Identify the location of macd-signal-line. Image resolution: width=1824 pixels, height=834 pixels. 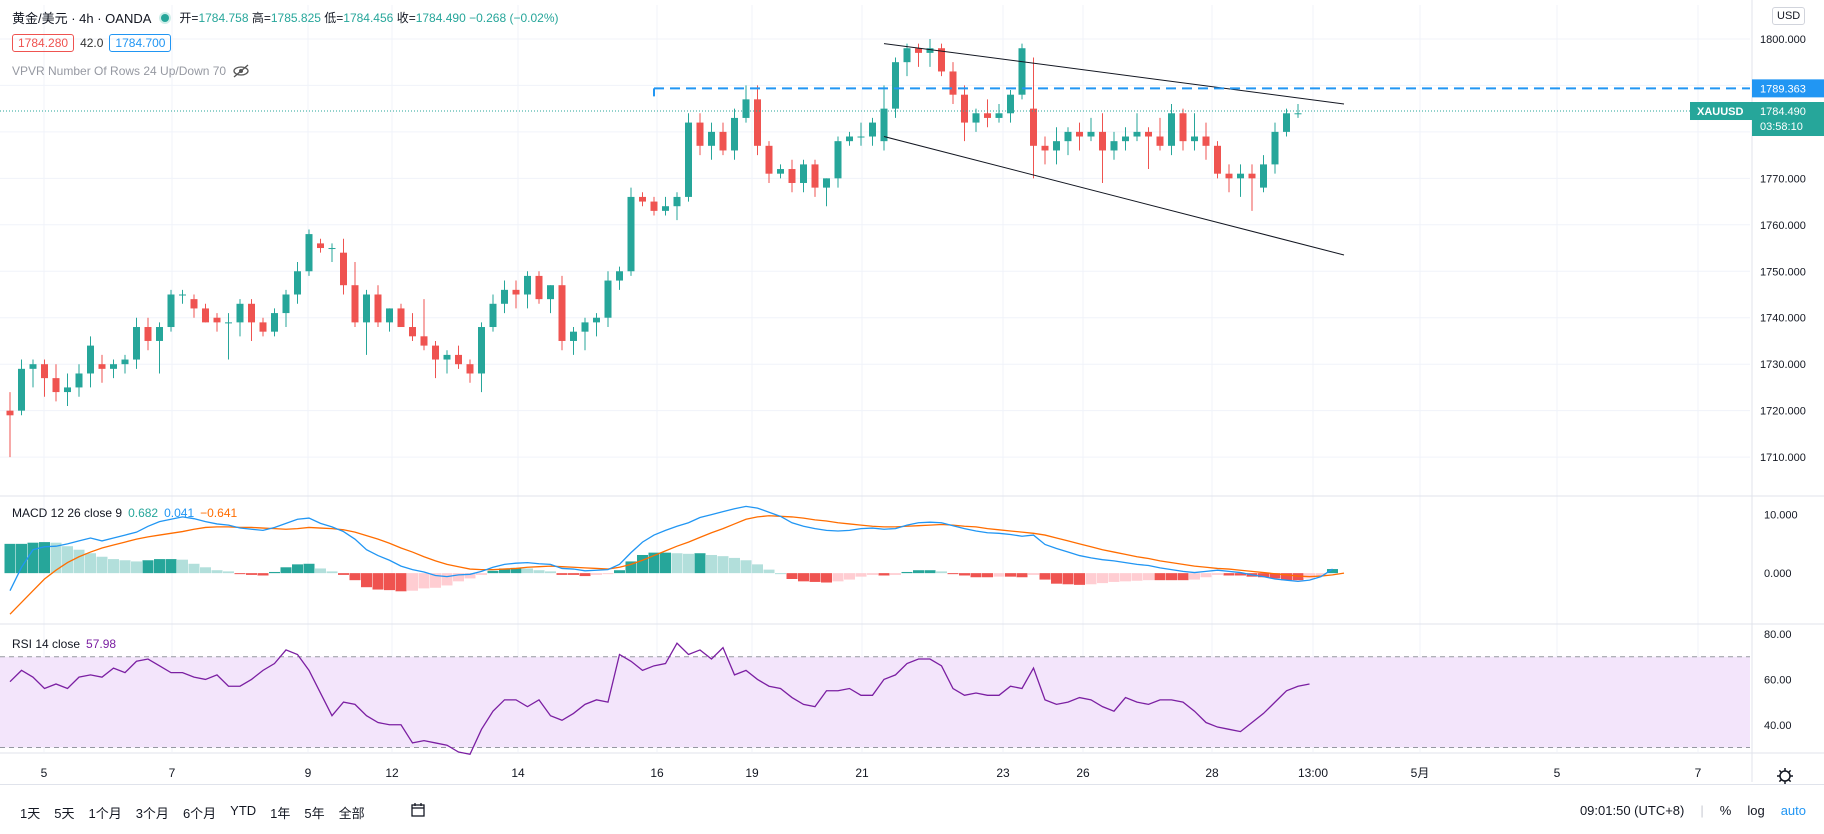
(677, 565).